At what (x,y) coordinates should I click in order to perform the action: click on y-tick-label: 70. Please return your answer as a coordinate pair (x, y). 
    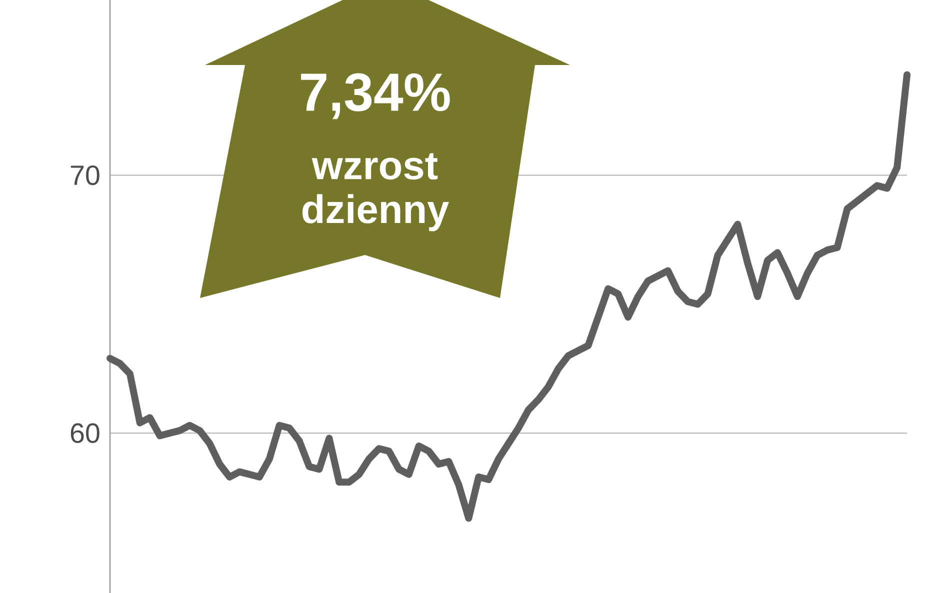
    Looking at the image, I should click on (85, 175).